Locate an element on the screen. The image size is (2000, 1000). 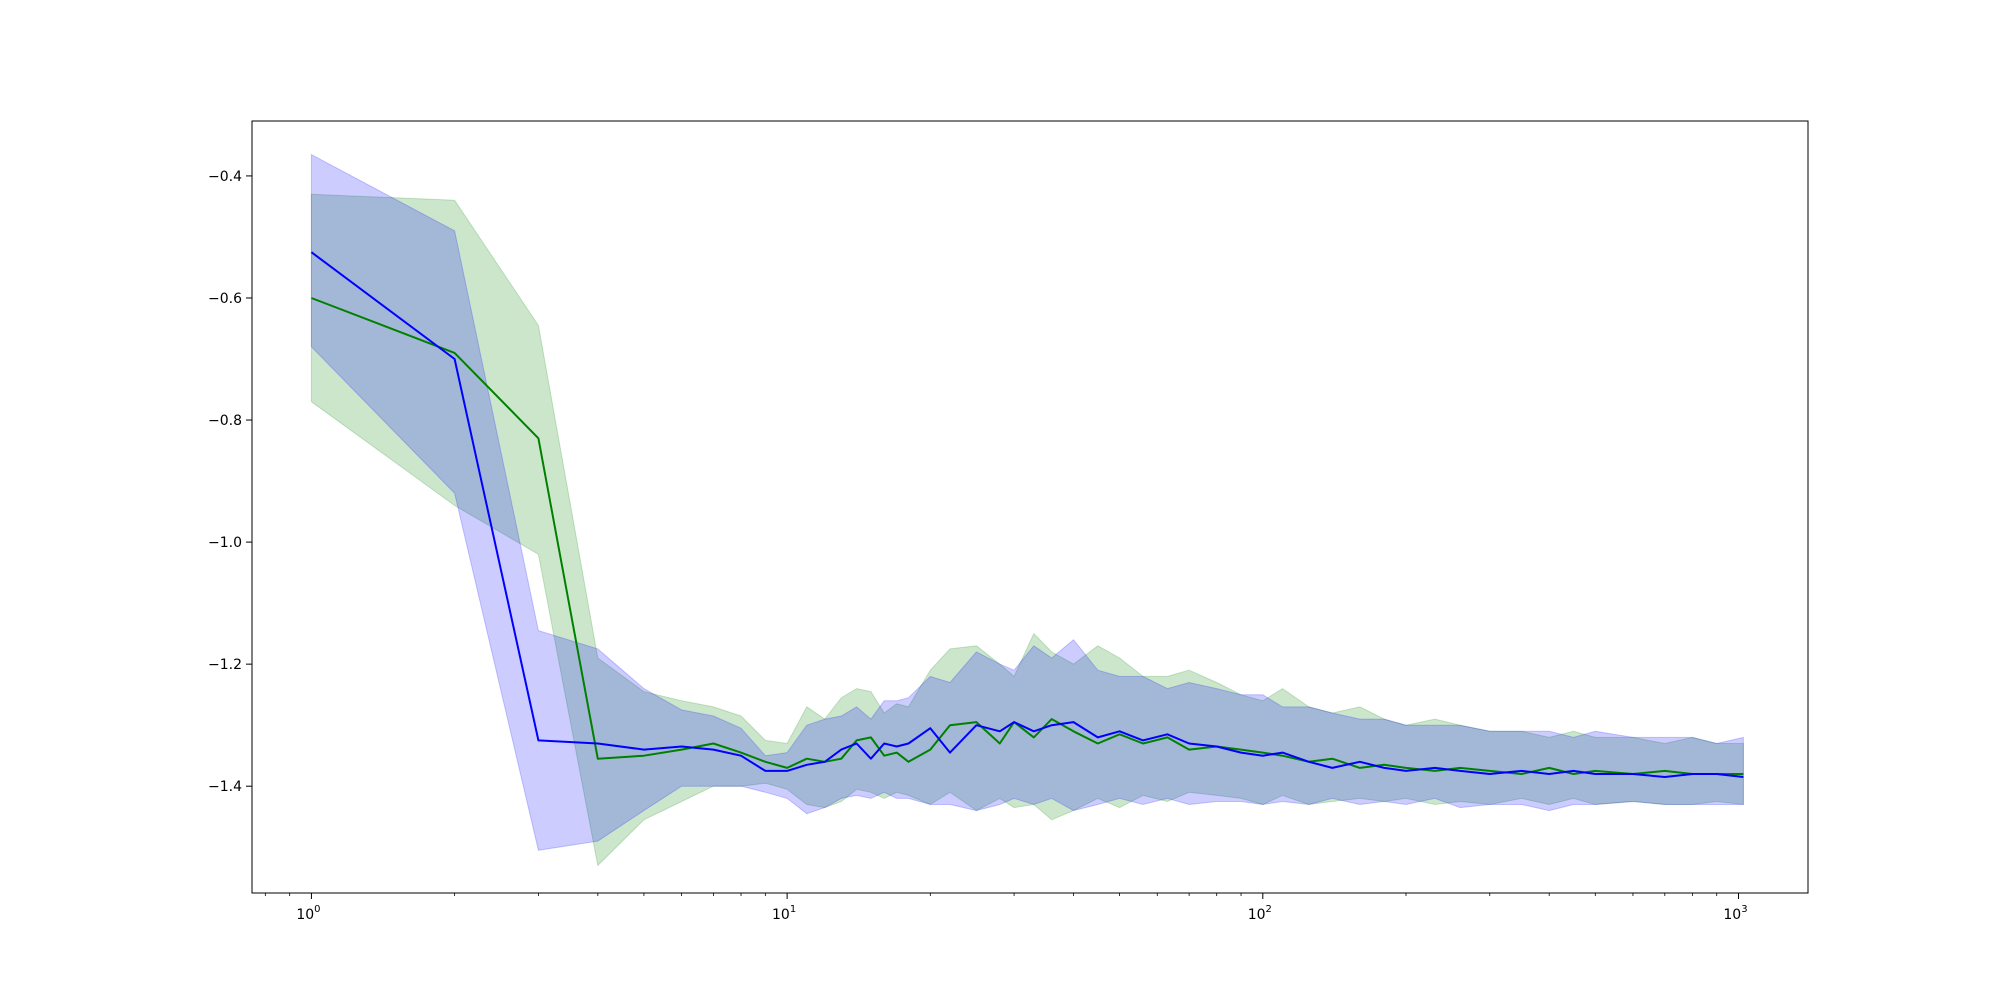
x-tick-exponent: 3 is located at coordinates (1744, 909).